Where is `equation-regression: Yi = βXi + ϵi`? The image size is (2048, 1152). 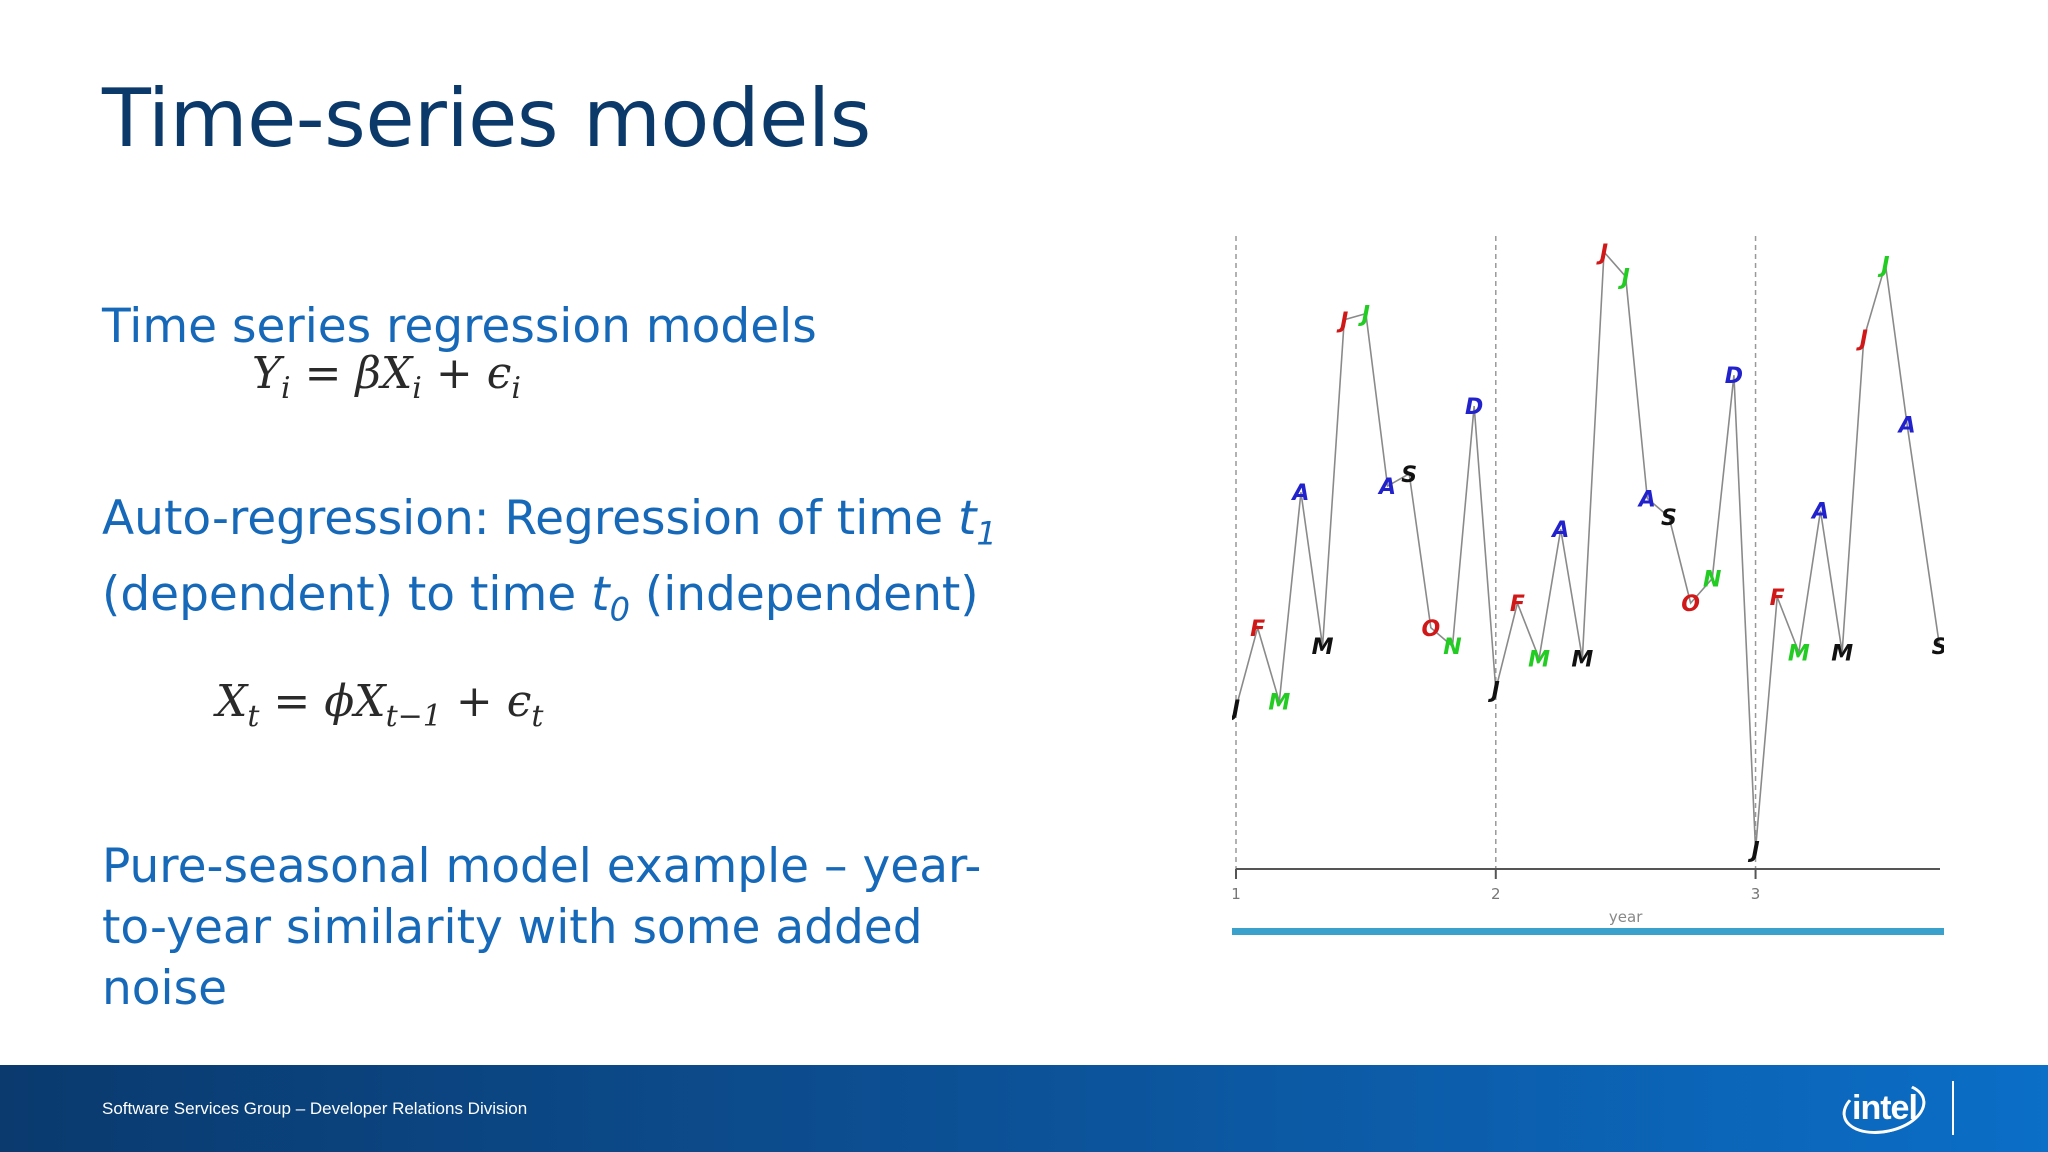 equation-regression: Yi = βXi + ϵi is located at coordinates (386, 377).